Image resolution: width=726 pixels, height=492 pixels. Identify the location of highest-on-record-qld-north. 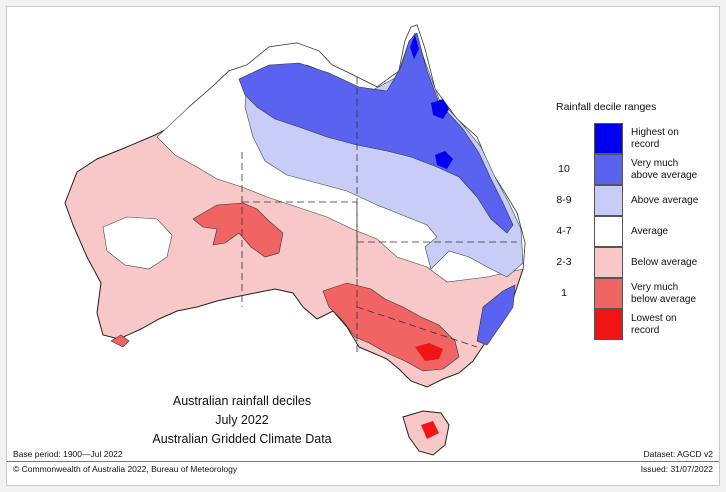
(440, 109).